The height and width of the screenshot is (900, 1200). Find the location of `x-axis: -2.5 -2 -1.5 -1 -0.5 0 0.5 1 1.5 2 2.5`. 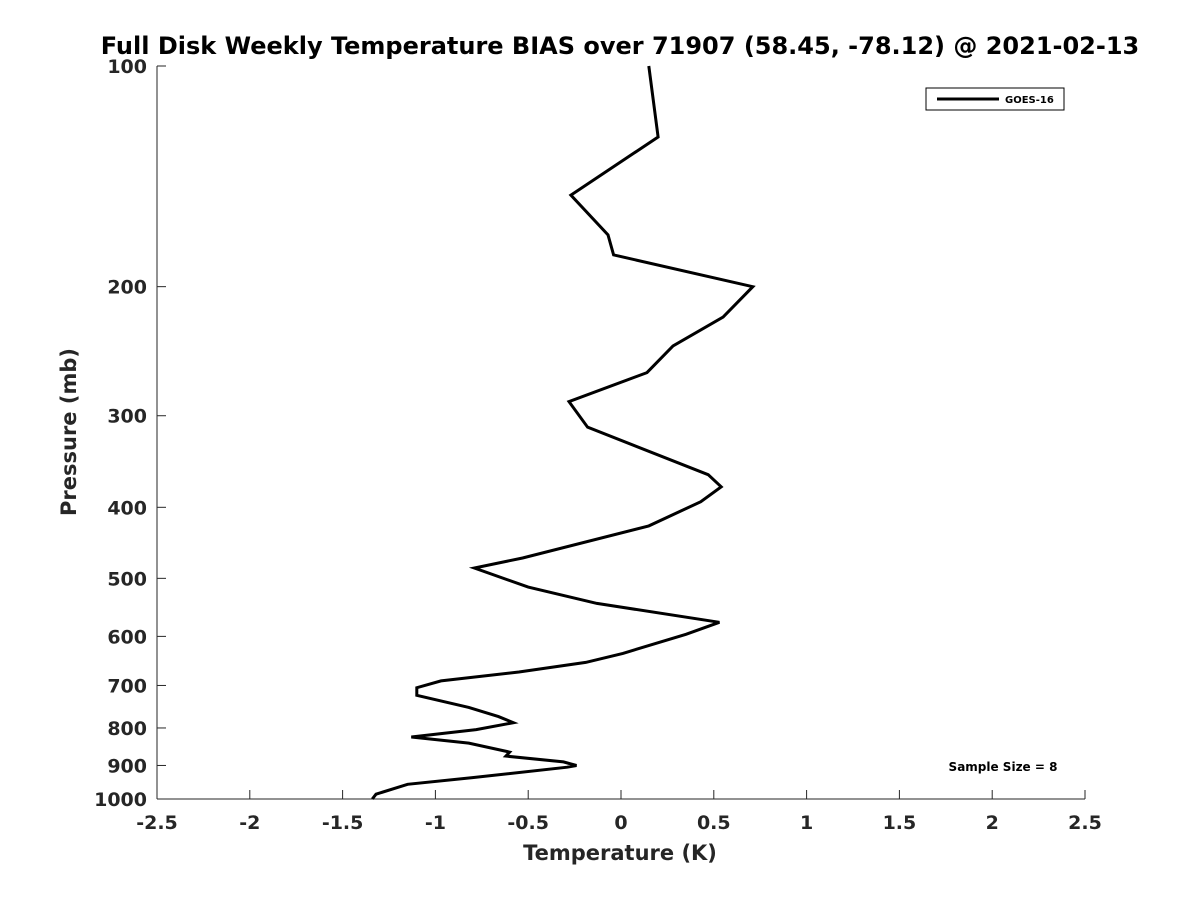

x-axis: -2.5 -2 -1.5 -1 -0.5 0 0.5 1 1.5 2 2.5 is located at coordinates (619, 812).